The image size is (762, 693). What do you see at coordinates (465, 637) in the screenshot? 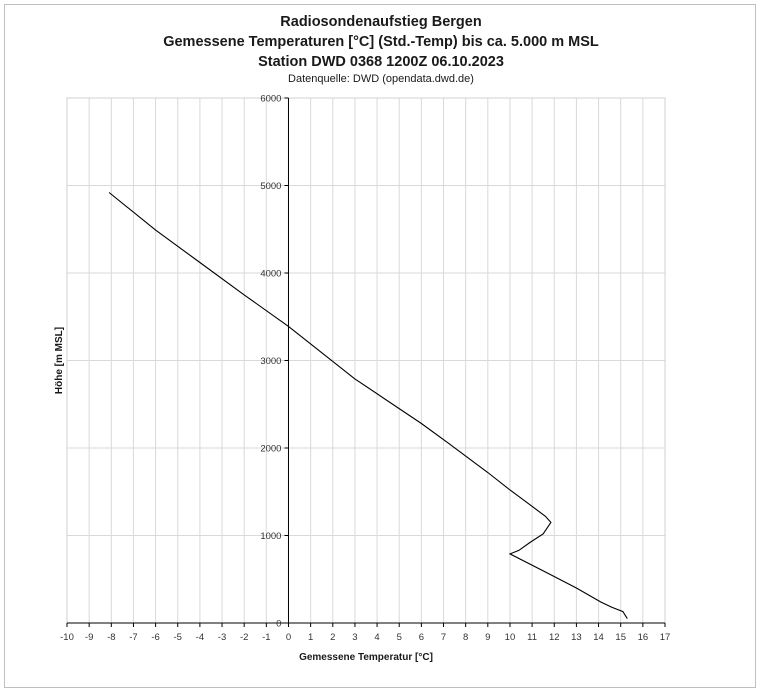
I see `x-tick-label-18: 8` at bounding box center [465, 637].